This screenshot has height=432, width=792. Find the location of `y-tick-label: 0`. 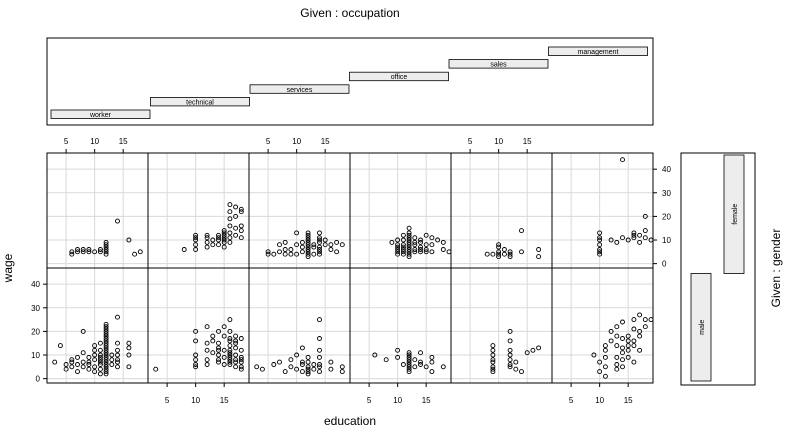

y-tick-label: 0 is located at coordinates (664, 264).